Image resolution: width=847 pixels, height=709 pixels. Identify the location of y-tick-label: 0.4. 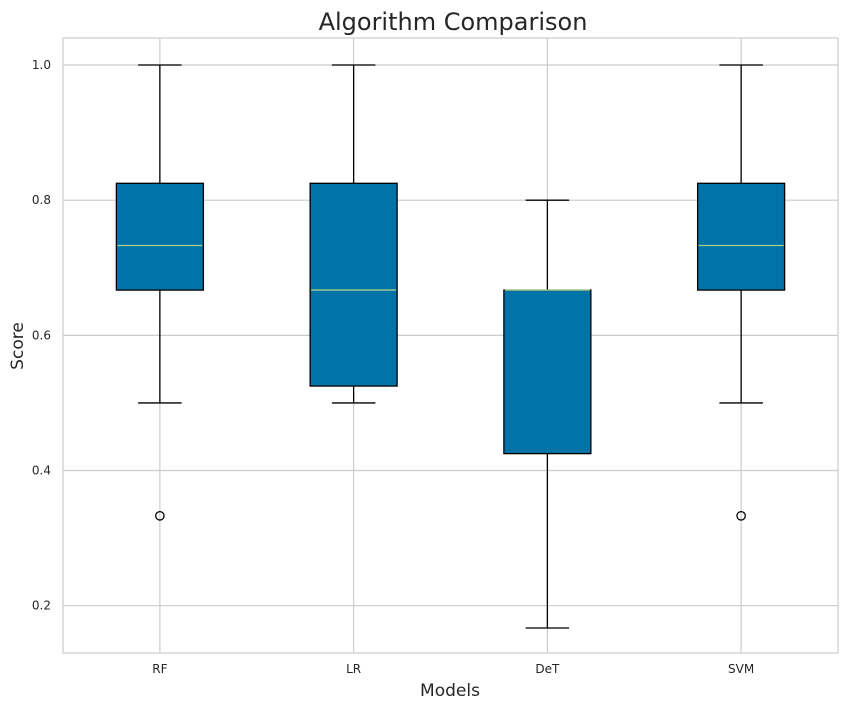
(41, 471).